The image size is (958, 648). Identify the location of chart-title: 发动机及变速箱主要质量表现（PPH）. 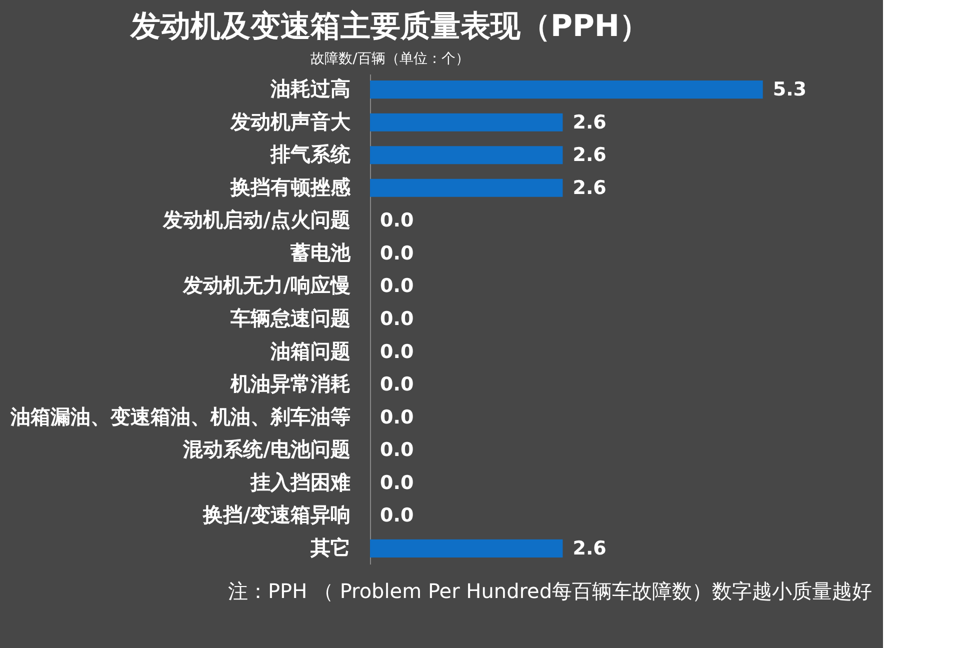
(389, 26).